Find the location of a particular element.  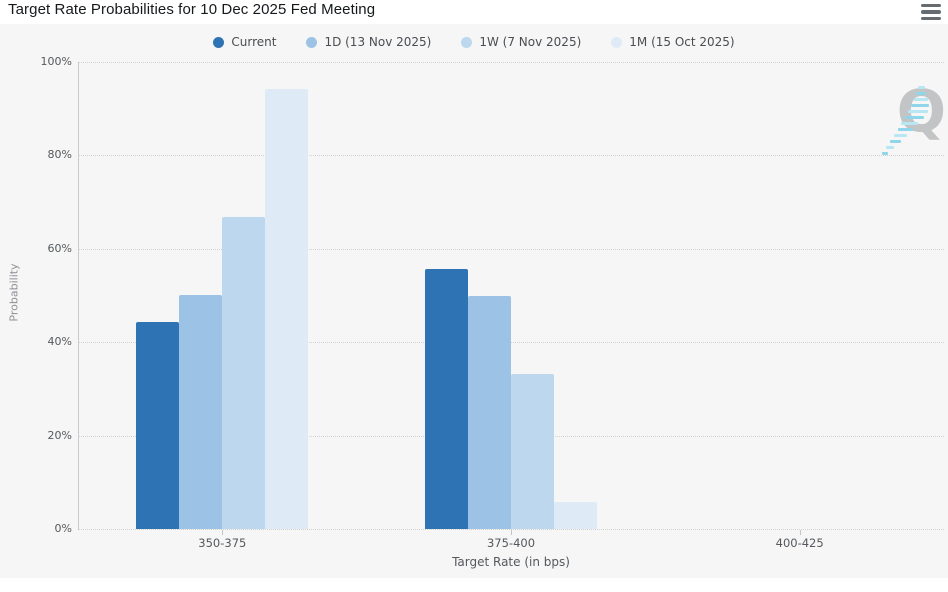

legend-label: 1D (13 Nov 2025) is located at coordinates (378, 42).